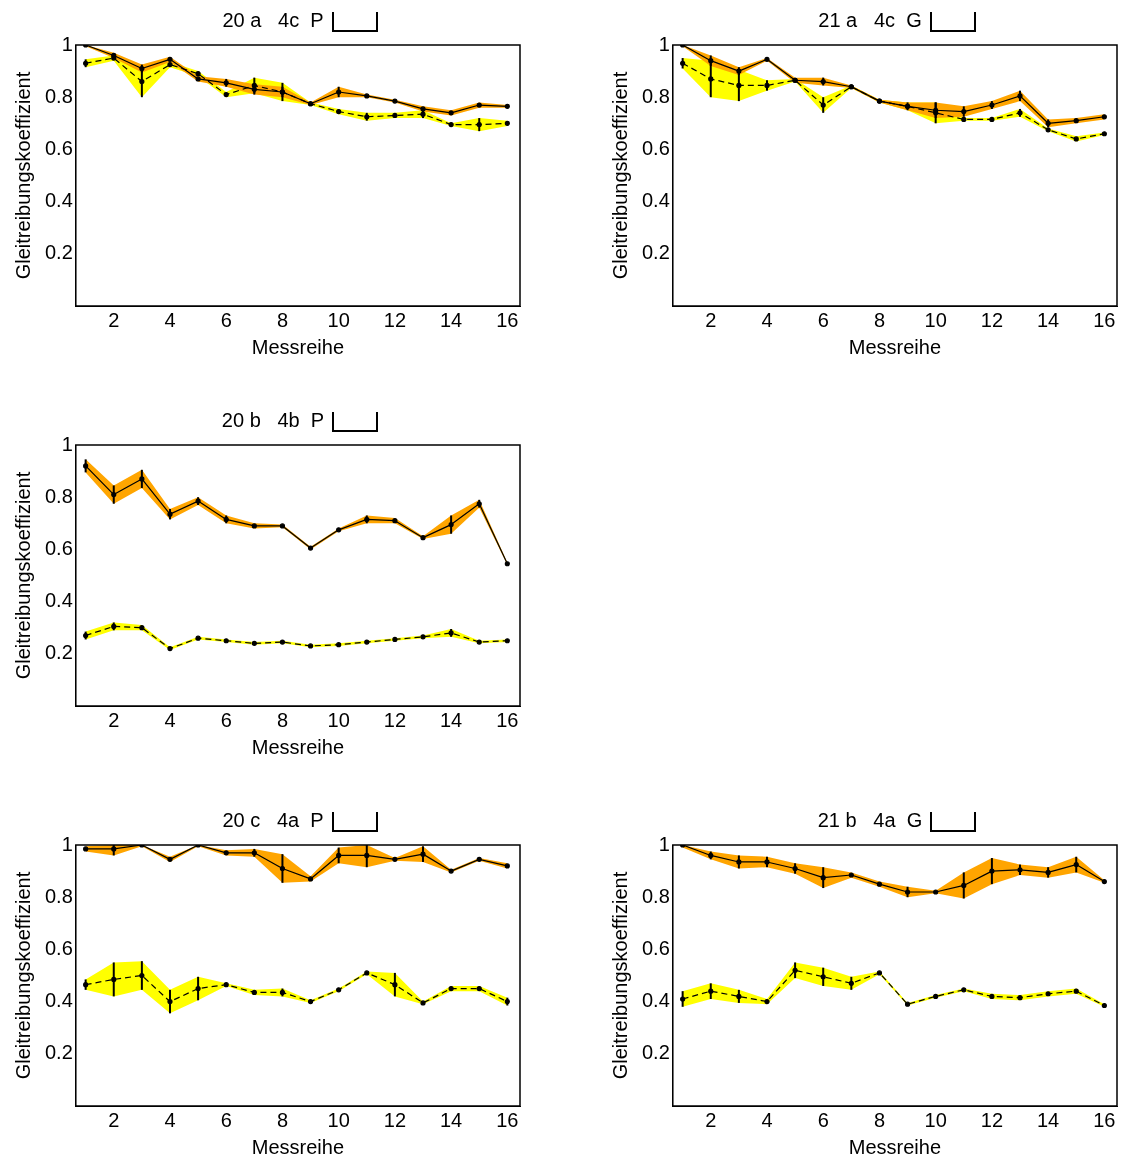 The width and height of the screenshot is (1137, 1167). Describe the element at coordinates (870, 820) in the screenshot. I see `chart-title: 21 b 4a G` at that location.